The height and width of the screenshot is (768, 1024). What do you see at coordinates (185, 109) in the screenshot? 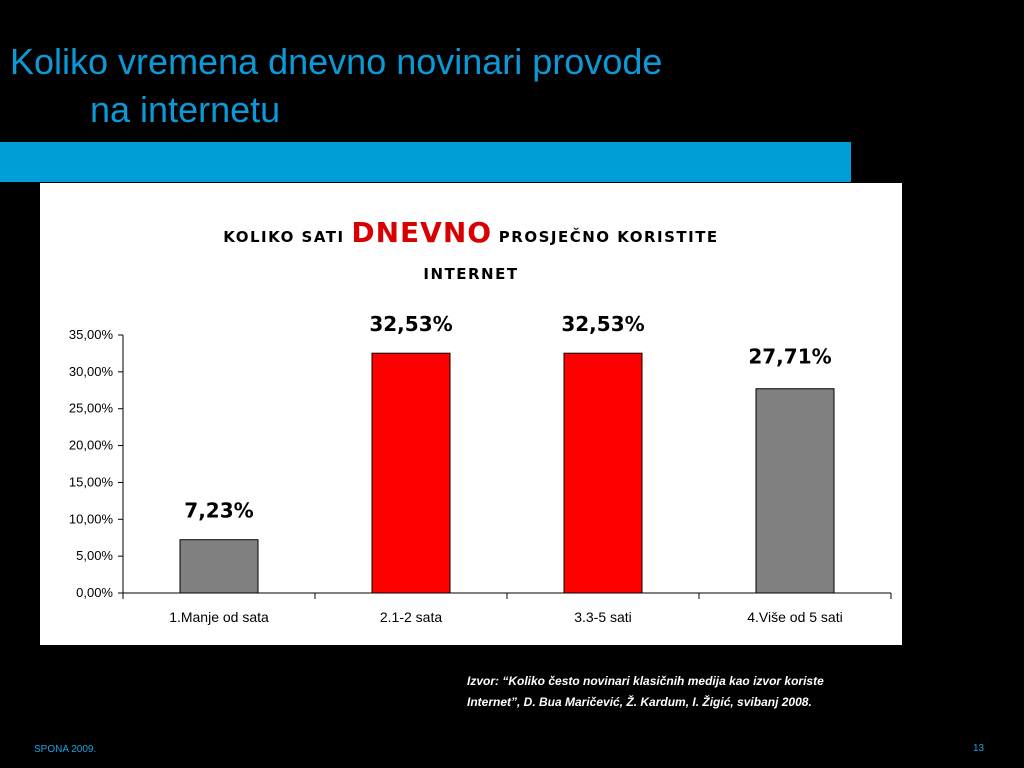
I see `slide-title-line2: na internetu` at bounding box center [185, 109].